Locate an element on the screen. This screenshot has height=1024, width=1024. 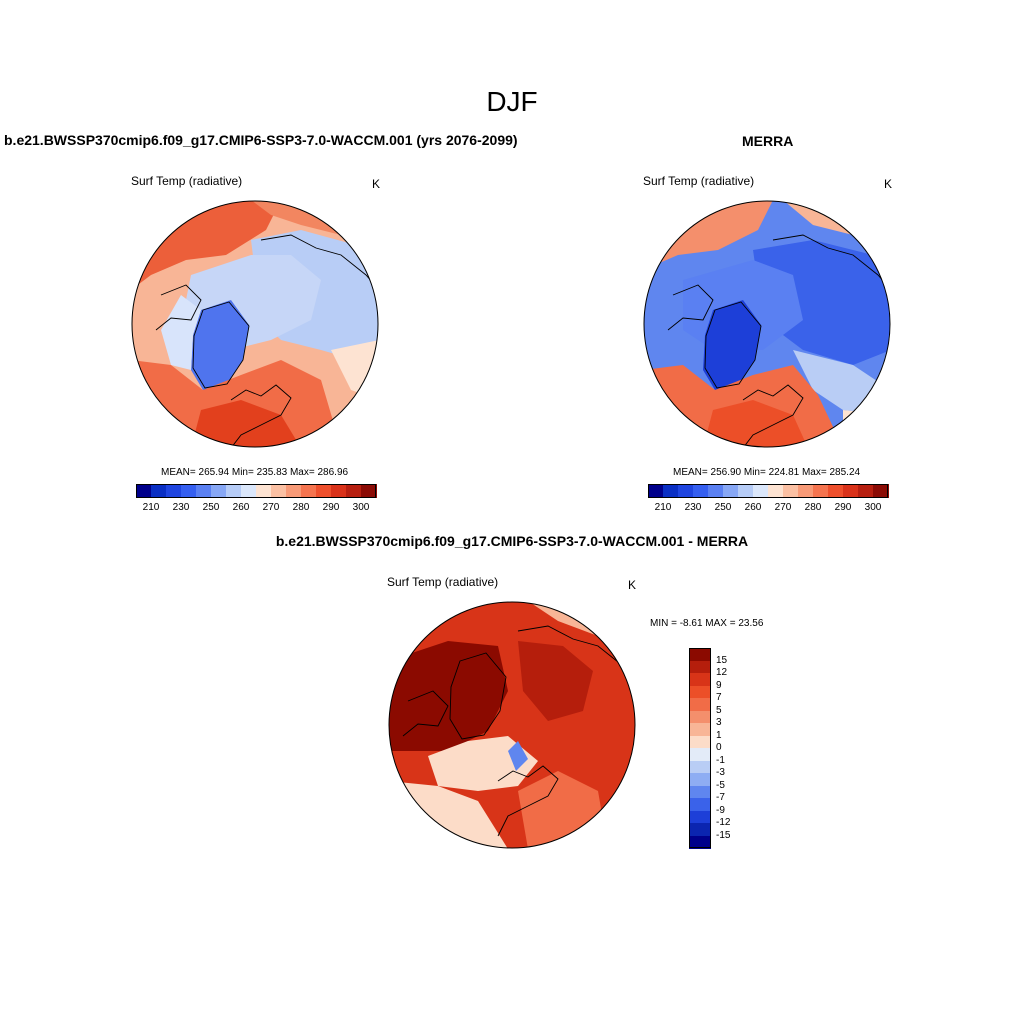
diff-colorbar-tick-label: 3 is located at coordinates (719, 722).